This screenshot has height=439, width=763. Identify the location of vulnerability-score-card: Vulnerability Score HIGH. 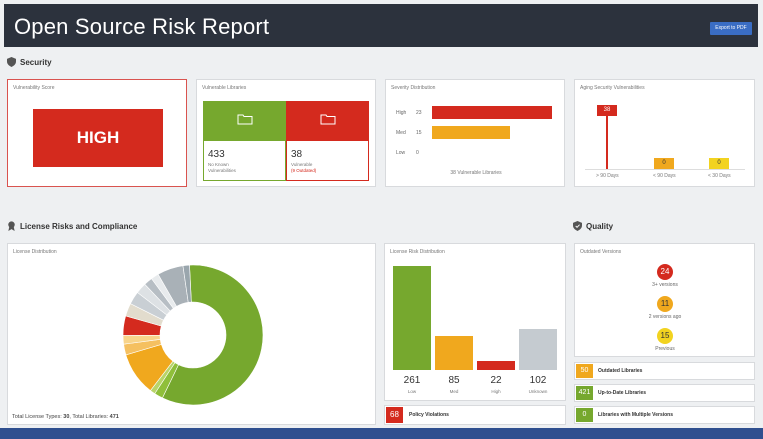
(97, 133).